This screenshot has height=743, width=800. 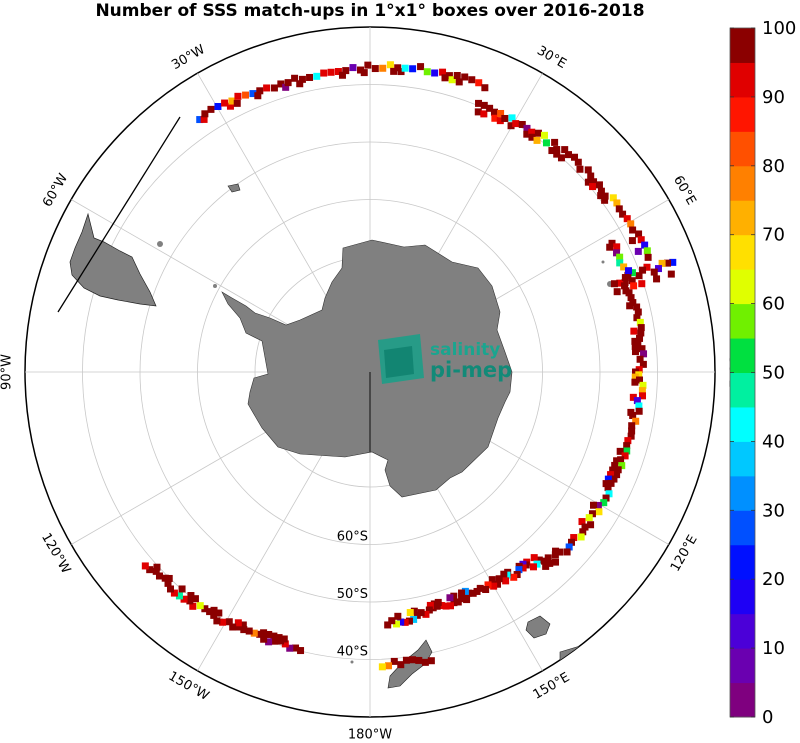 I want to click on longitude-label: 90°W, so click(x=7, y=372).